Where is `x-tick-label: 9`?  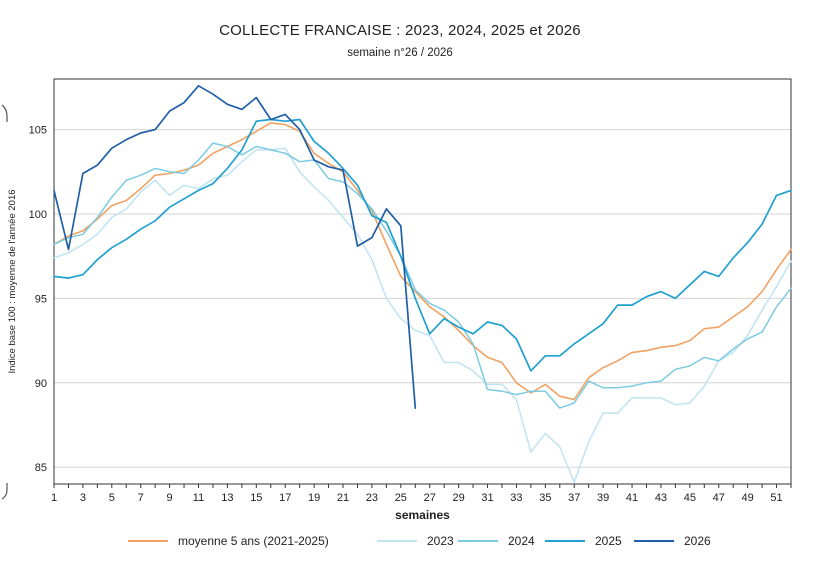
x-tick-label: 9 is located at coordinates (170, 498).